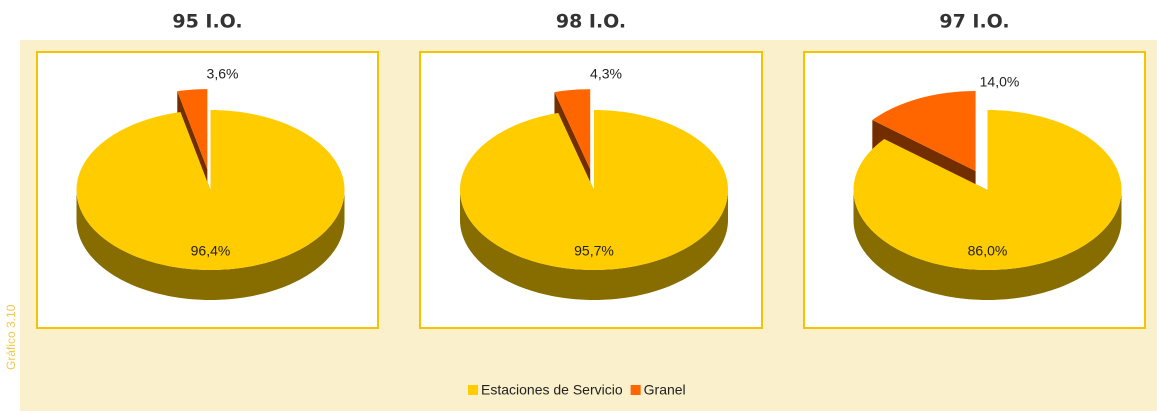 Image resolution: width=1157 pixels, height=411 pixels. What do you see at coordinates (665, 390) in the screenshot?
I see `legend-label: Granel` at bounding box center [665, 390].